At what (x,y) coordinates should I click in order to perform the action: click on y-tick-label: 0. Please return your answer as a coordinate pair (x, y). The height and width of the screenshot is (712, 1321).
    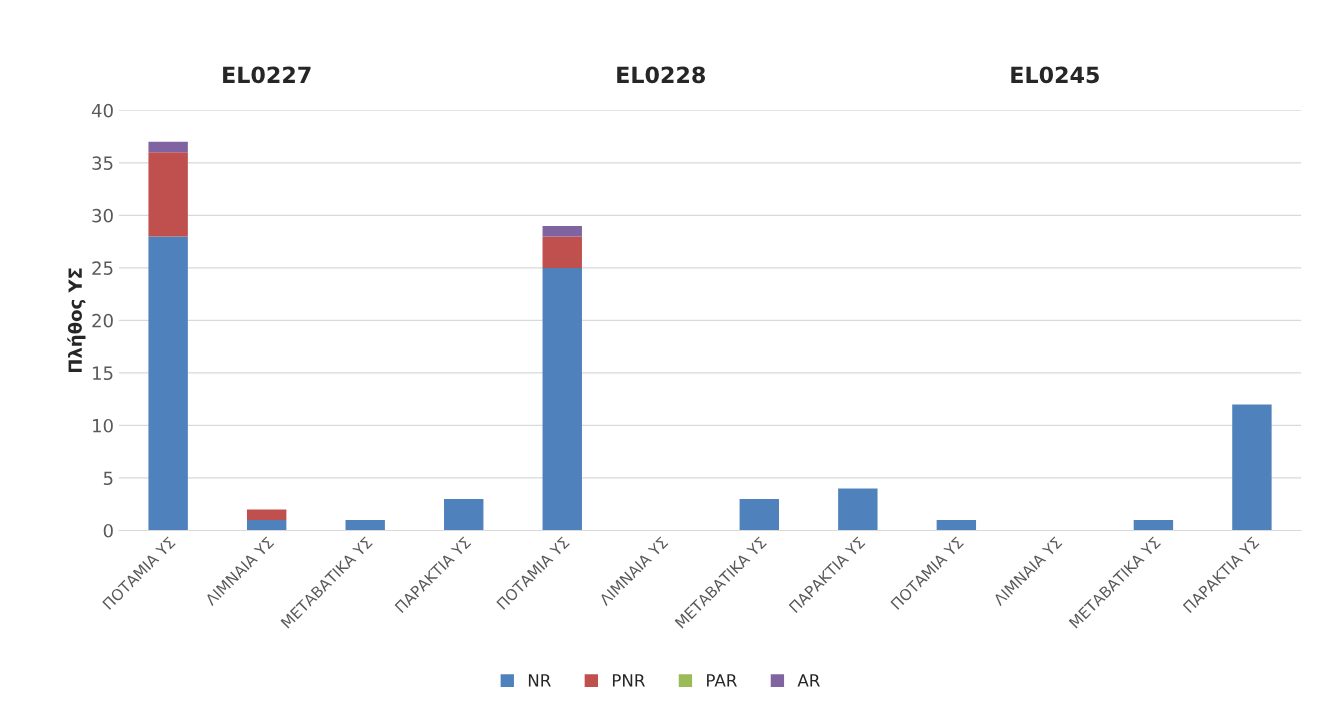
    Looking at the image, I should click on (108, 530).